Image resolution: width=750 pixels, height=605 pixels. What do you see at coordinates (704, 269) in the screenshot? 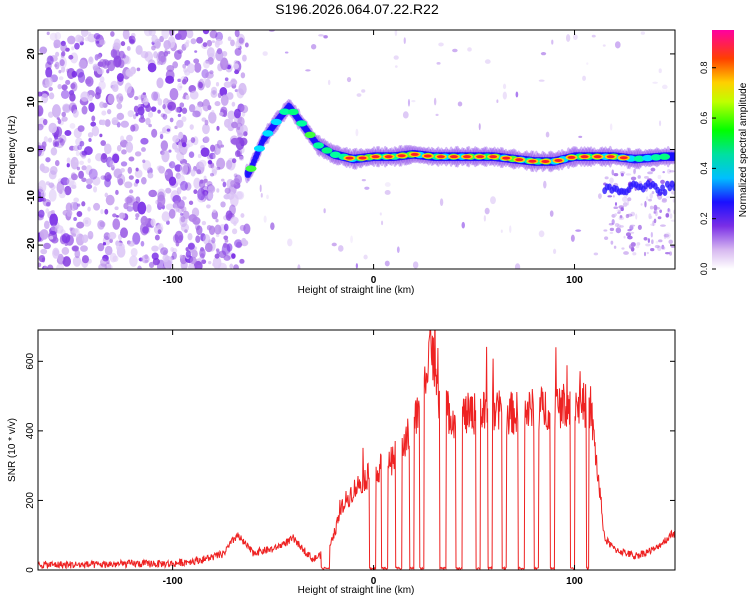
I see `colorbar-tick-label: 0.0` at bounding box center [704, 269].